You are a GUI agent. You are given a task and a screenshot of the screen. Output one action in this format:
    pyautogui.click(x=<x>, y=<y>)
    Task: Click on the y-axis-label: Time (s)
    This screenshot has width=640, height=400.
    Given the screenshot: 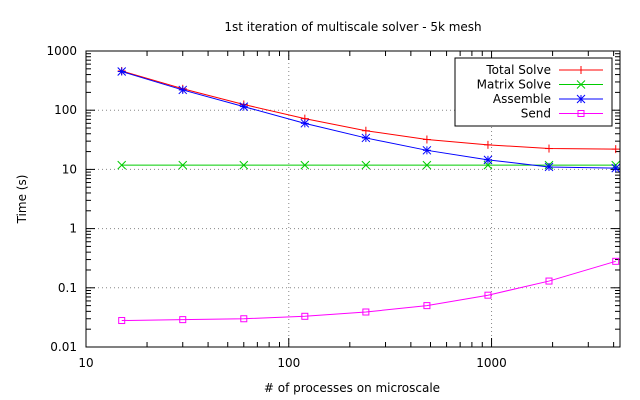 What is the action you would take?
    pyautogui.click(x=22, y=200)
    